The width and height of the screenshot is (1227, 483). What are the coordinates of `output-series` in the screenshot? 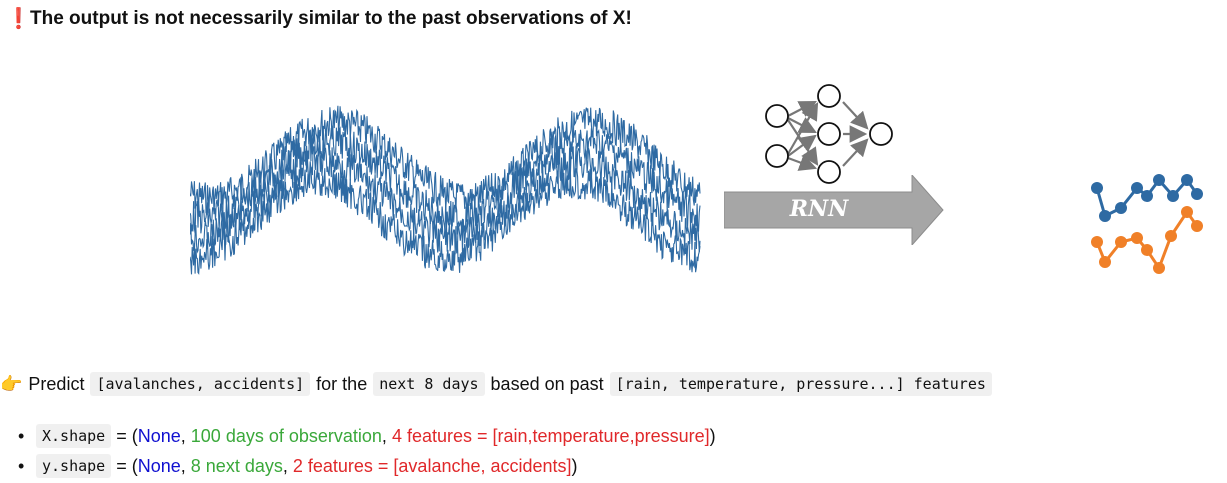 It's located at (1147, 224).